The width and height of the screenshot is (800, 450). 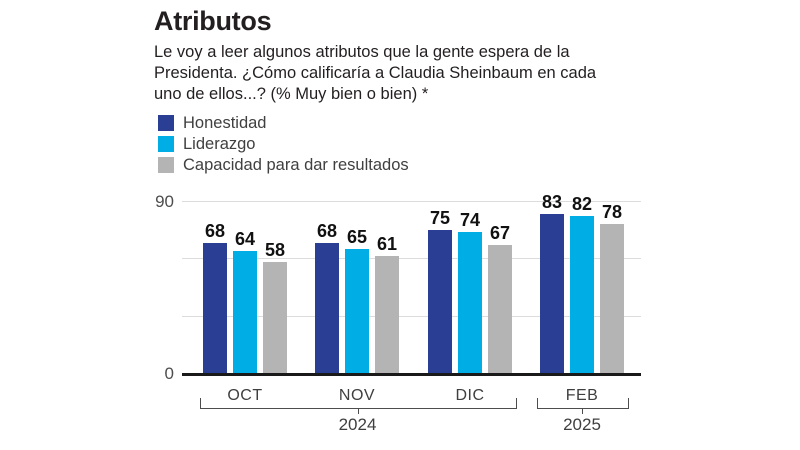 What do you see at coordinates (225, 122) in the screenshot?
I see `legend-label-honestidad: Honestidad` at bounding box center [225, 122].